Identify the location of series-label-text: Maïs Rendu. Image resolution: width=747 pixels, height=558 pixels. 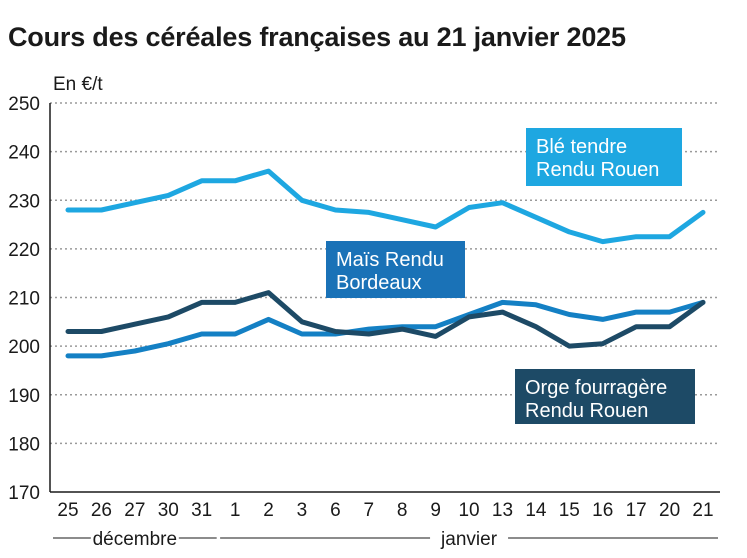
(390, 260).